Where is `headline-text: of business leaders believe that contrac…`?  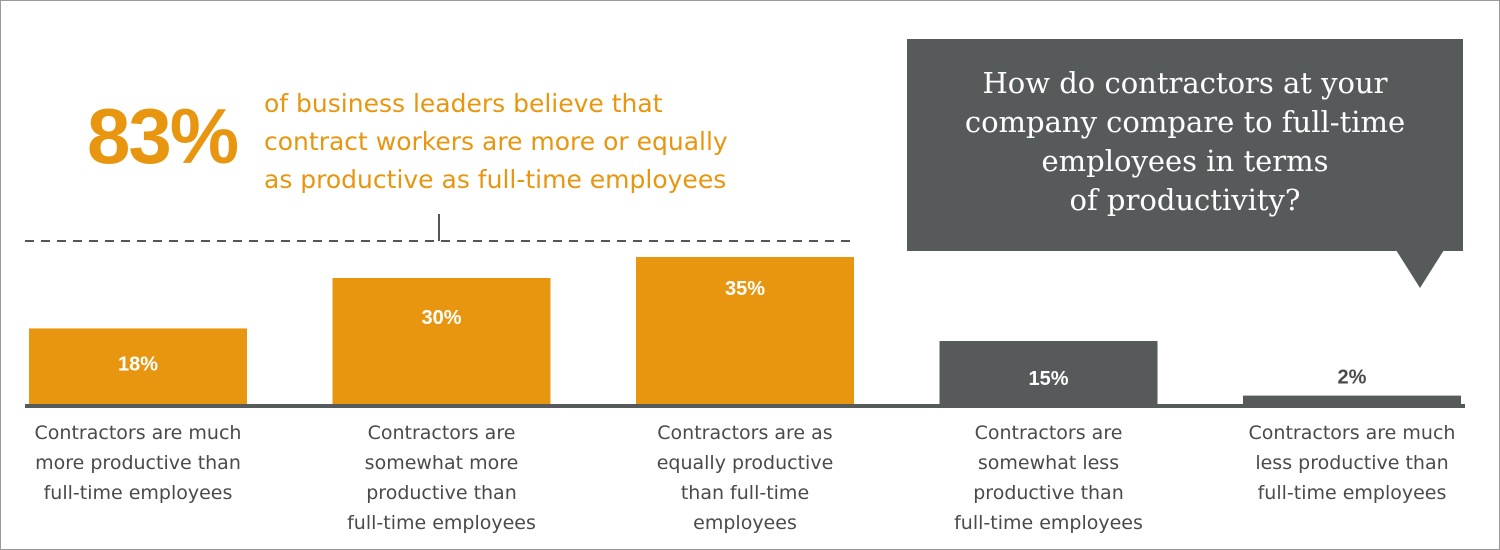 headline-text: of business leaders believe that contrac… is located at coordinates (534, 142).